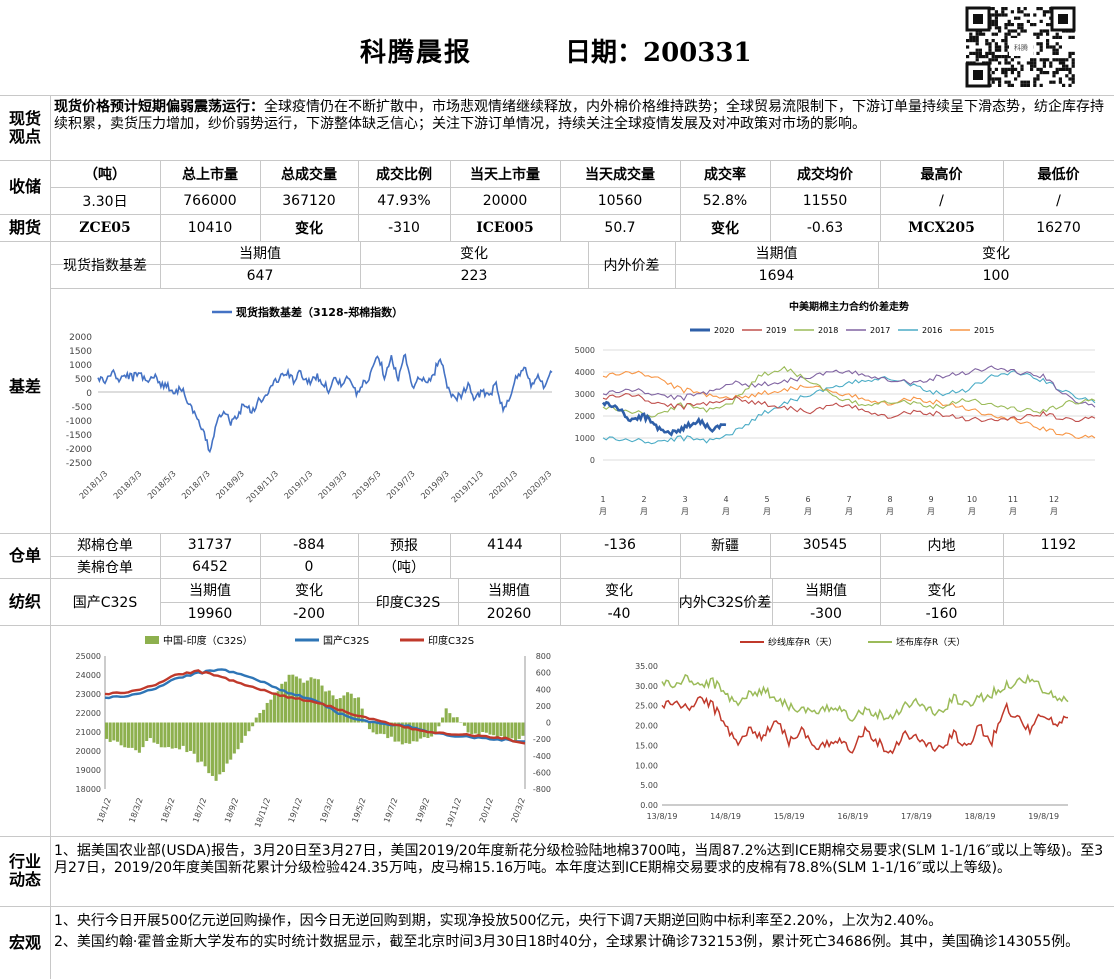  Describe the element at coordinates (319, 312) in the screenshot. I see `legend-label: 现货指数基差（3128-郑棉指数）` at that location.